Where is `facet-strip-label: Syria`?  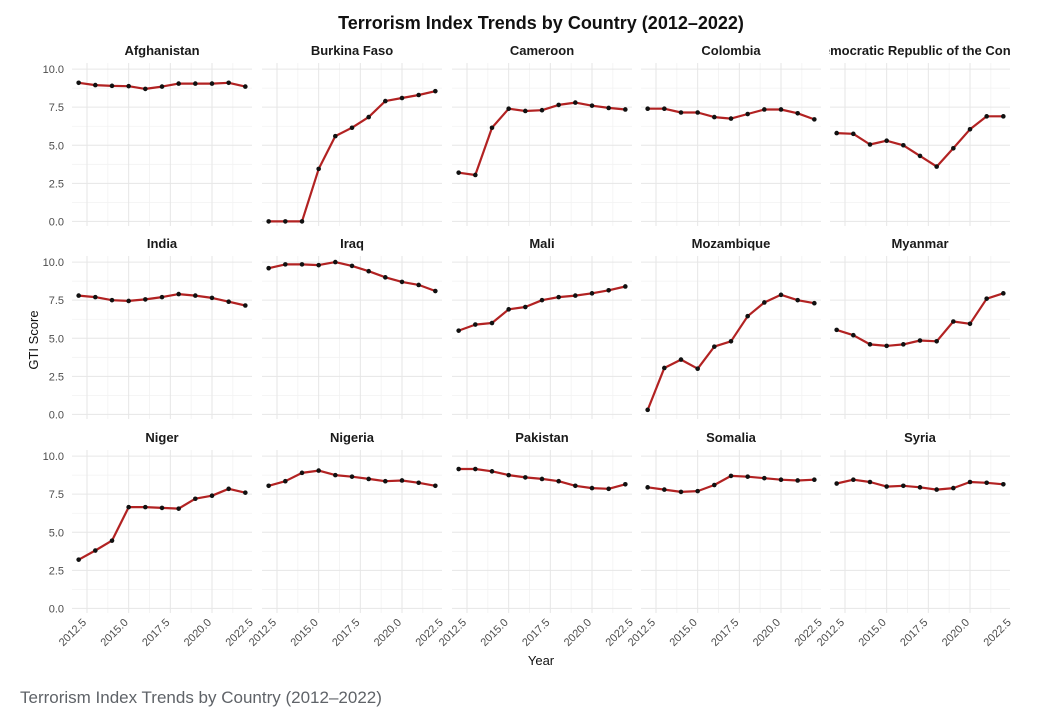
facet-strip-label: Syria is located at coordinates (920, 437).